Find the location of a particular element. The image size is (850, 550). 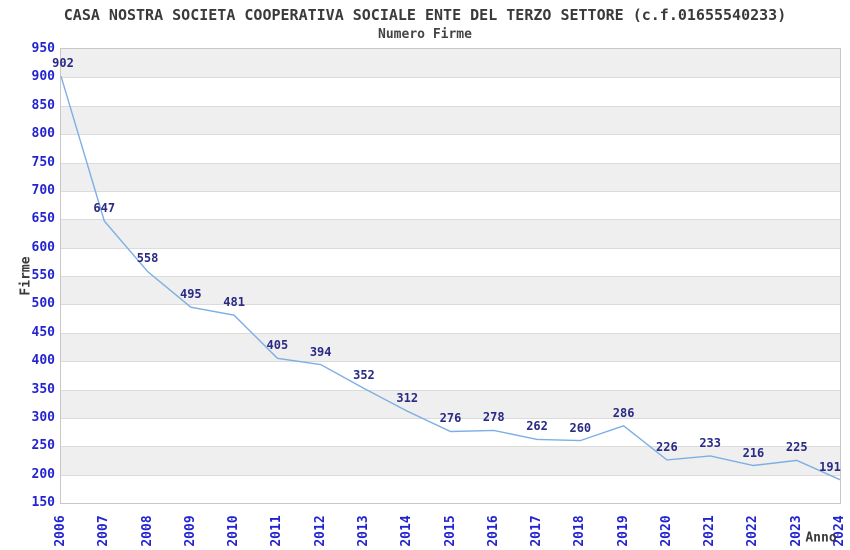

x-tick-label: 2021 is located at coordinates (710, 531).